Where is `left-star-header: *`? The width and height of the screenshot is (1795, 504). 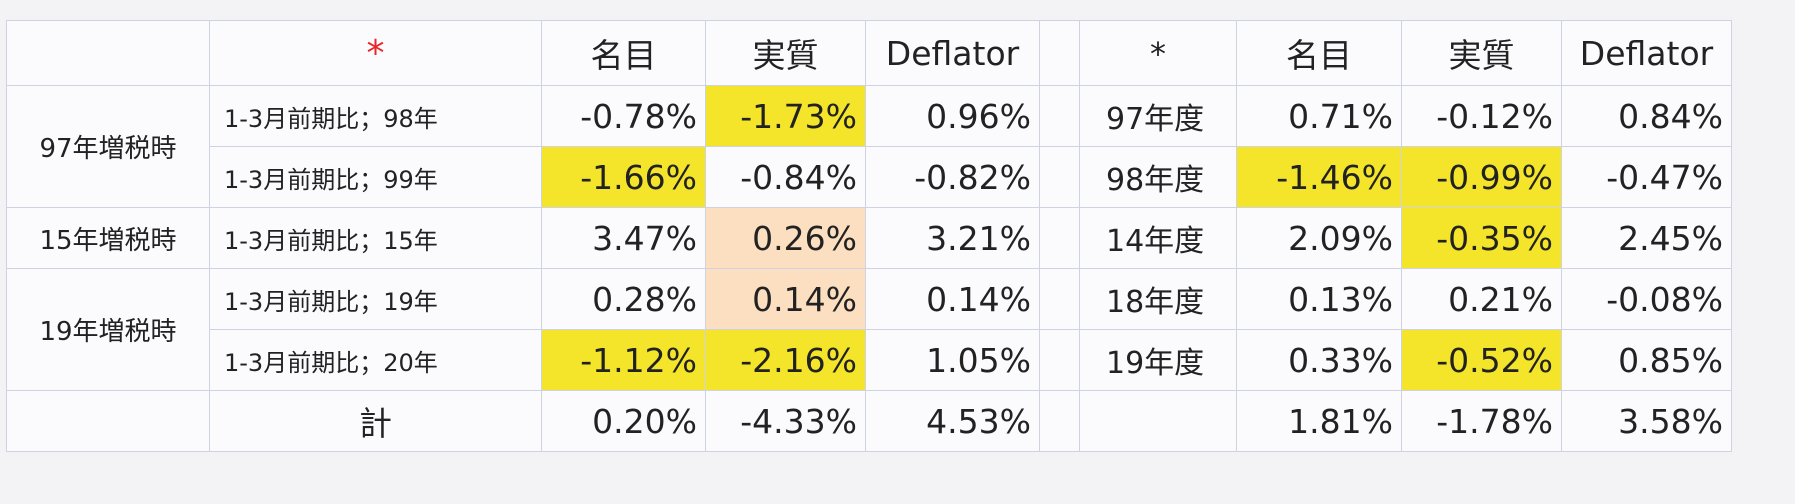 left-star-header: * is located at coordinates (375, 53).